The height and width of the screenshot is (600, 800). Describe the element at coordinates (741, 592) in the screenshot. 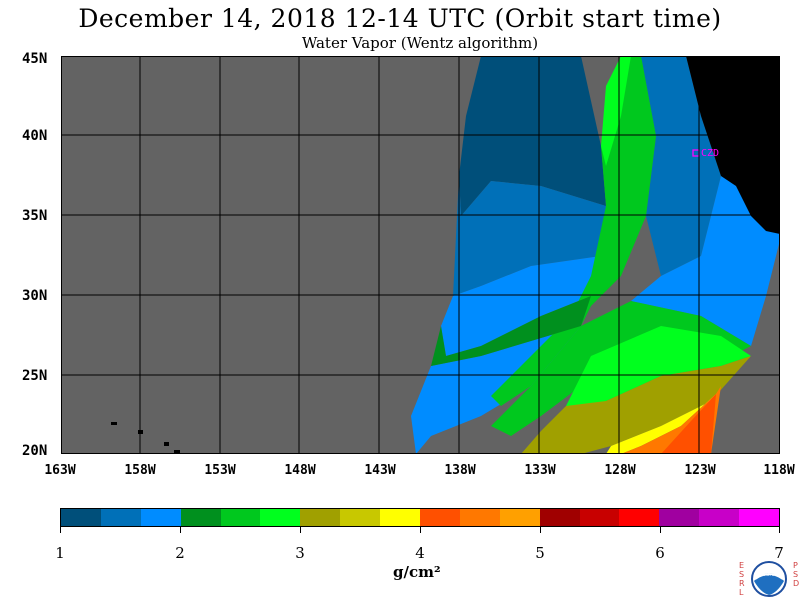

I see `svg-text: L` at that location.